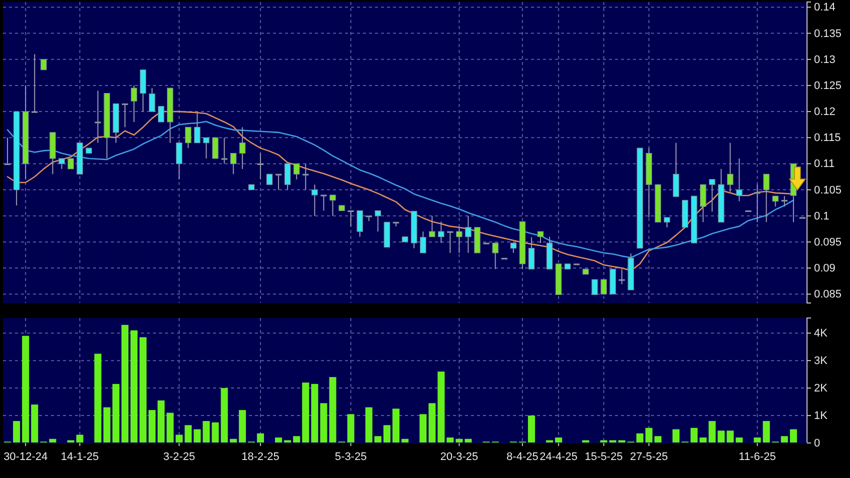 The image size is (850, 478). Describe the element at coordinates (821, 416) in the screenshot. I see `y-tick-label: 1K` at that location.